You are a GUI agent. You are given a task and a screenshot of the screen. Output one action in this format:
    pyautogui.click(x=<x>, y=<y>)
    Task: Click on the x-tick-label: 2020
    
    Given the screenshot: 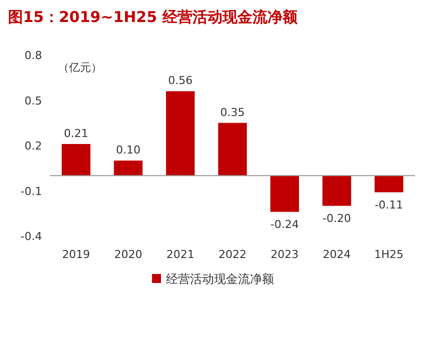 What is the action you would take?
    pyautogui.click(x=128, y=254)
    